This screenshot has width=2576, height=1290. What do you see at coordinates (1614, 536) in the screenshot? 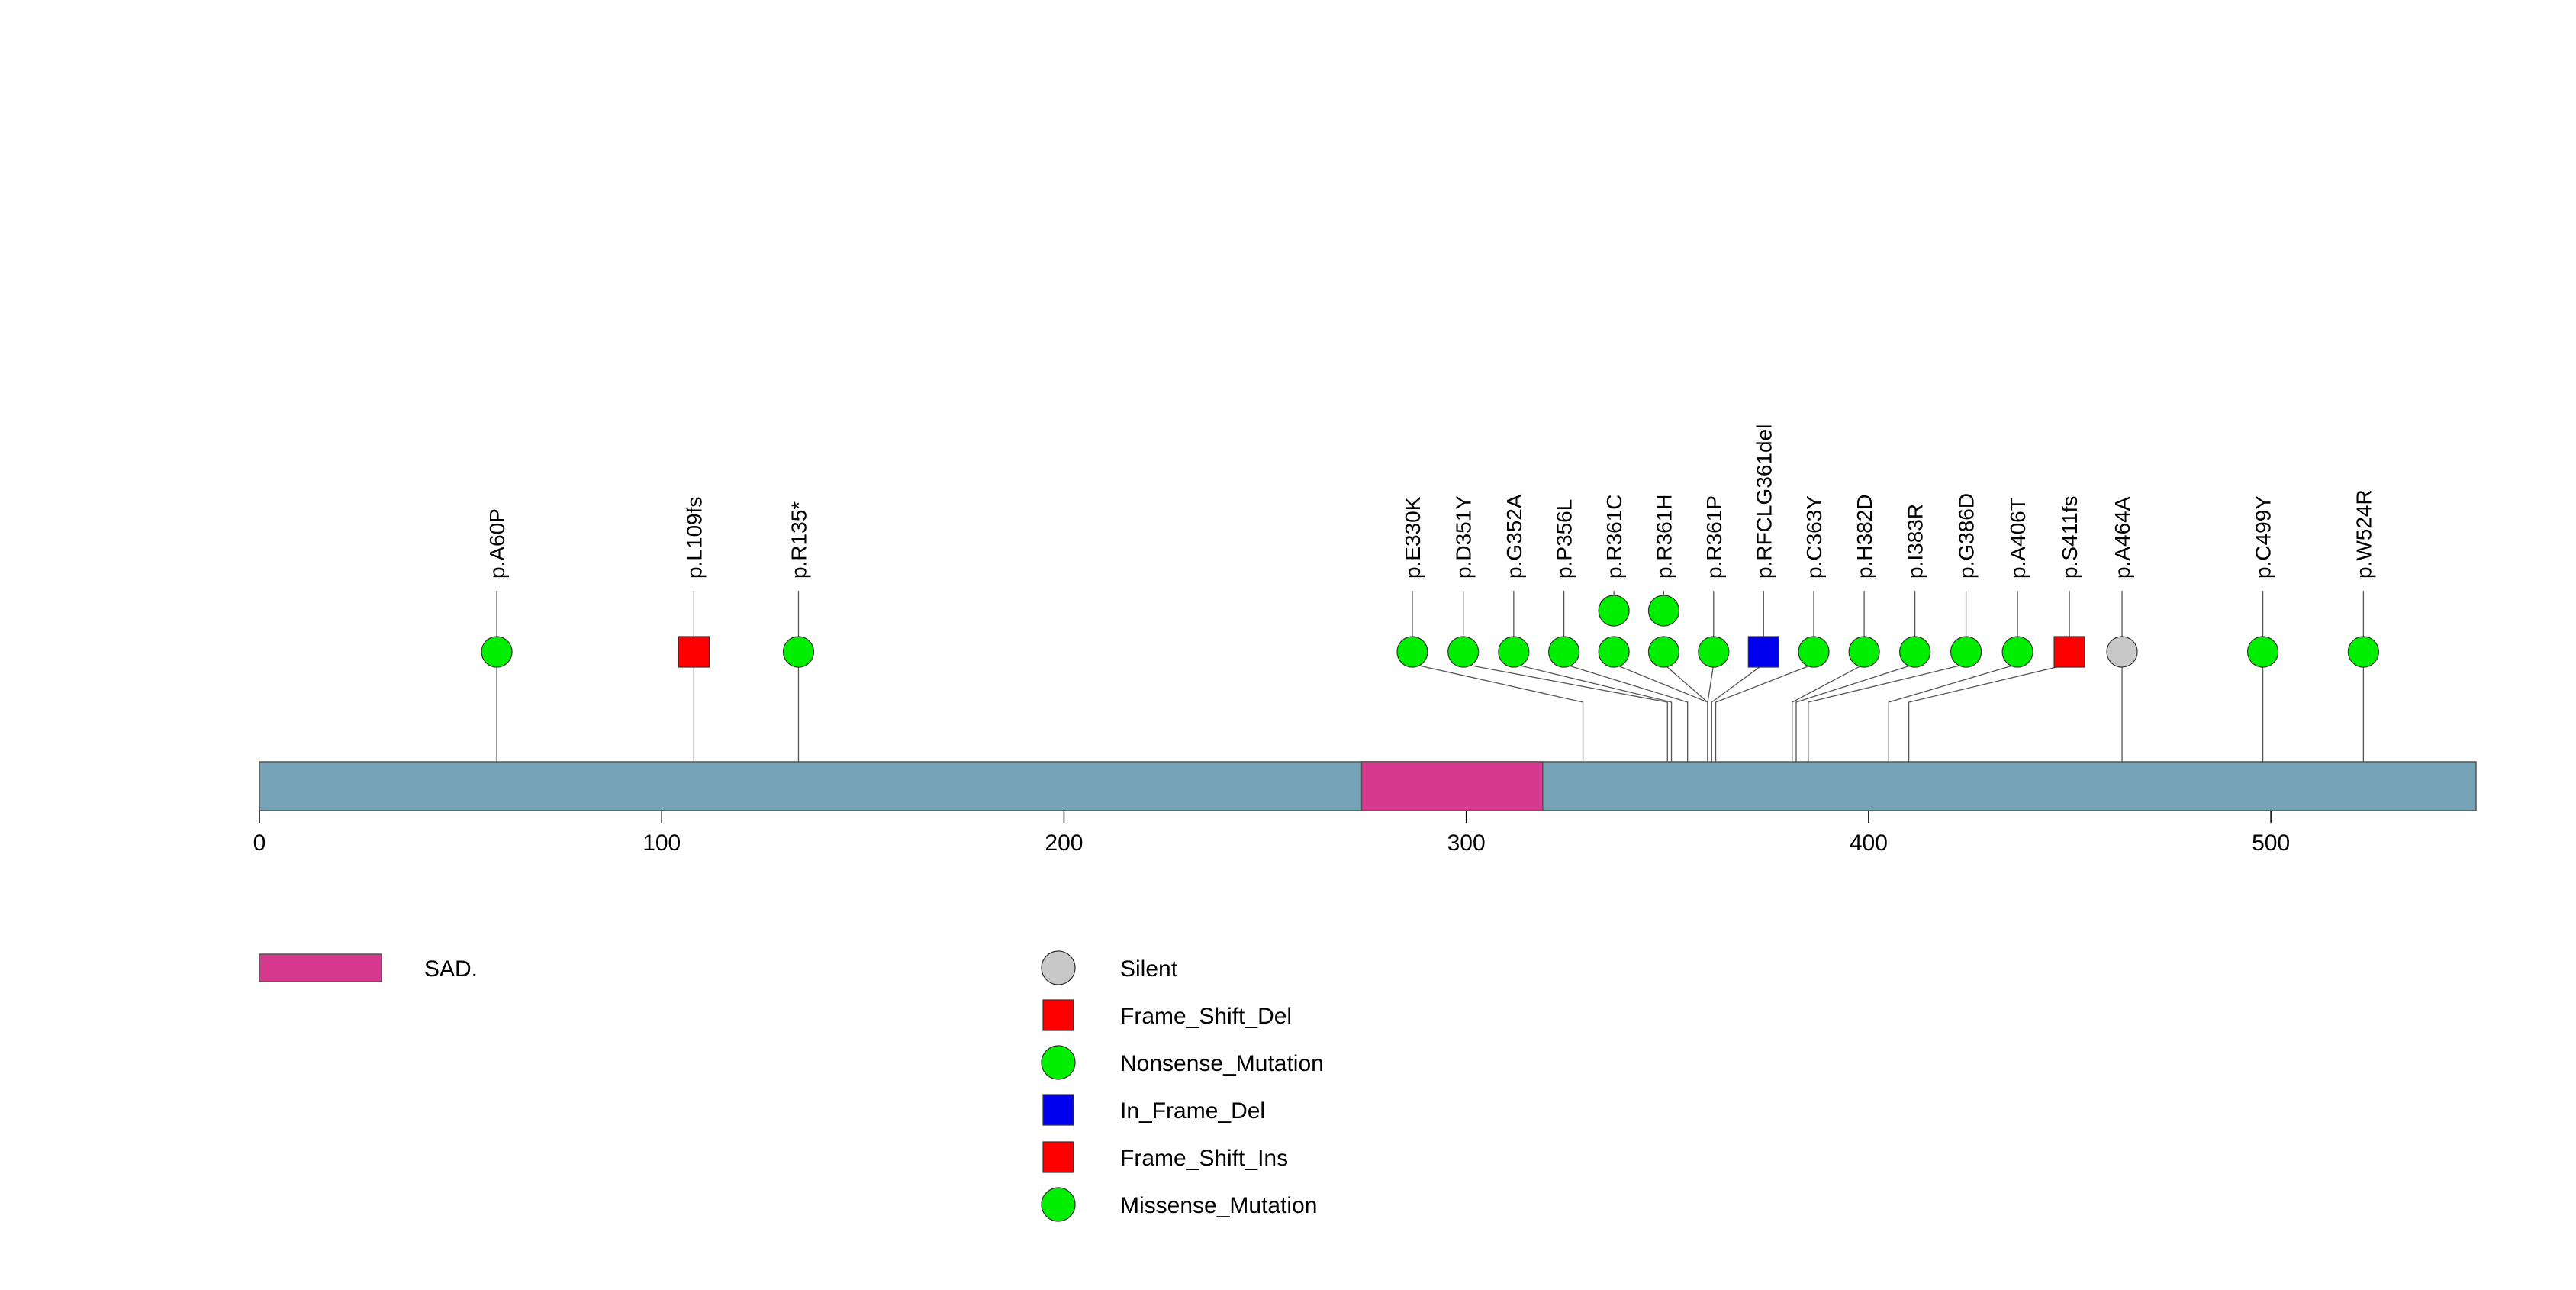
I see `mutation-label: p.R361C` at bounding box center [1614, 536].